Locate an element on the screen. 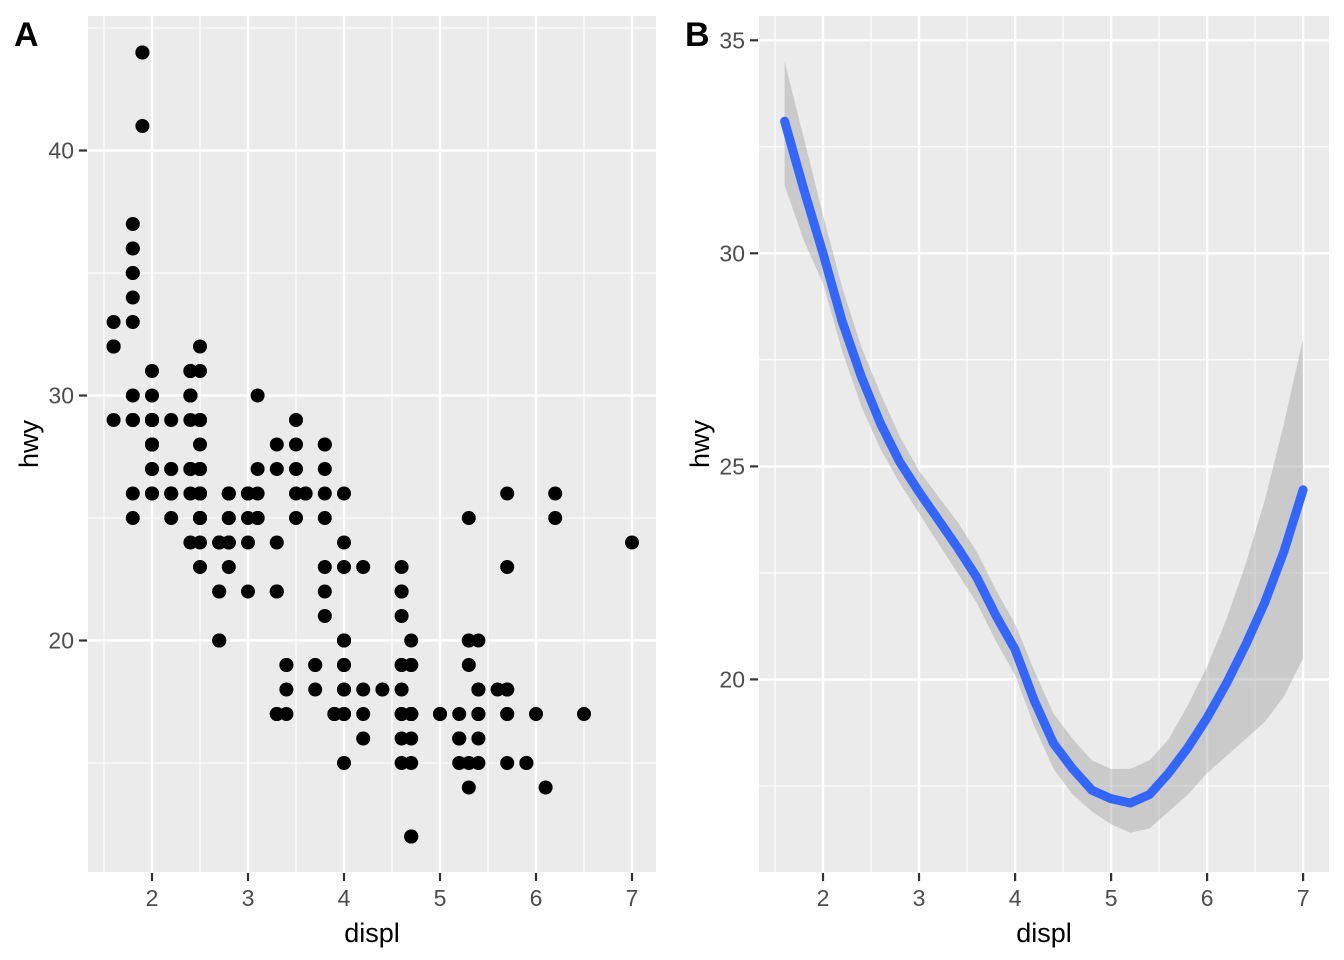 Image resolution: width=1344 pixels, height=960 pixels. y-tick-label: 30 is located at coordinates (61, 396).